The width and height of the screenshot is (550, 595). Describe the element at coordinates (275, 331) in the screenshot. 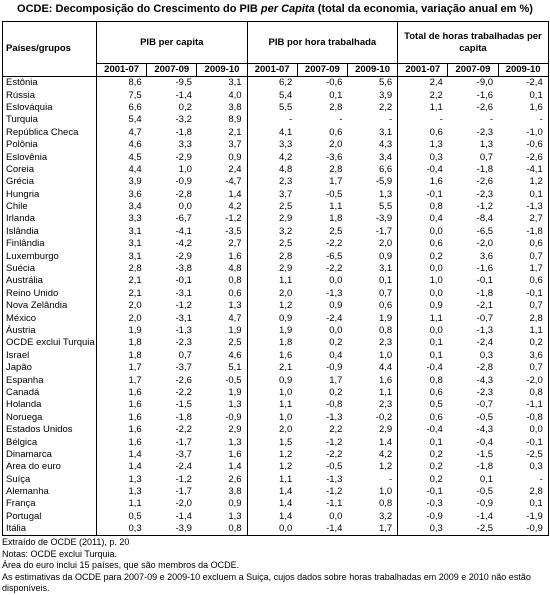

I see `table-row: Áustria 1,9 -1,3 1,9 1,9 0,0 0,8 0,0 -1,3 1,1` at that location.